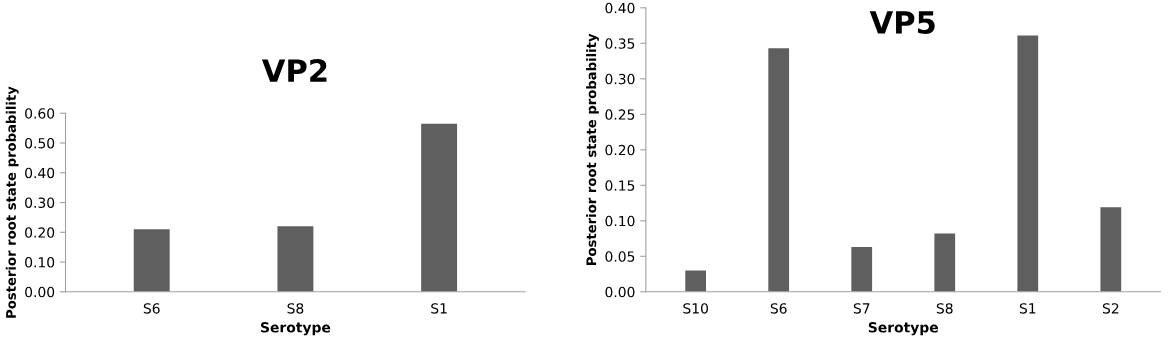 The width and height of the screenshot is (1170, 355). What do you see at coordinates (1110, 308) in the screenshot?
I see `x-tick-label: S2` at bounding box center [1110, 308].